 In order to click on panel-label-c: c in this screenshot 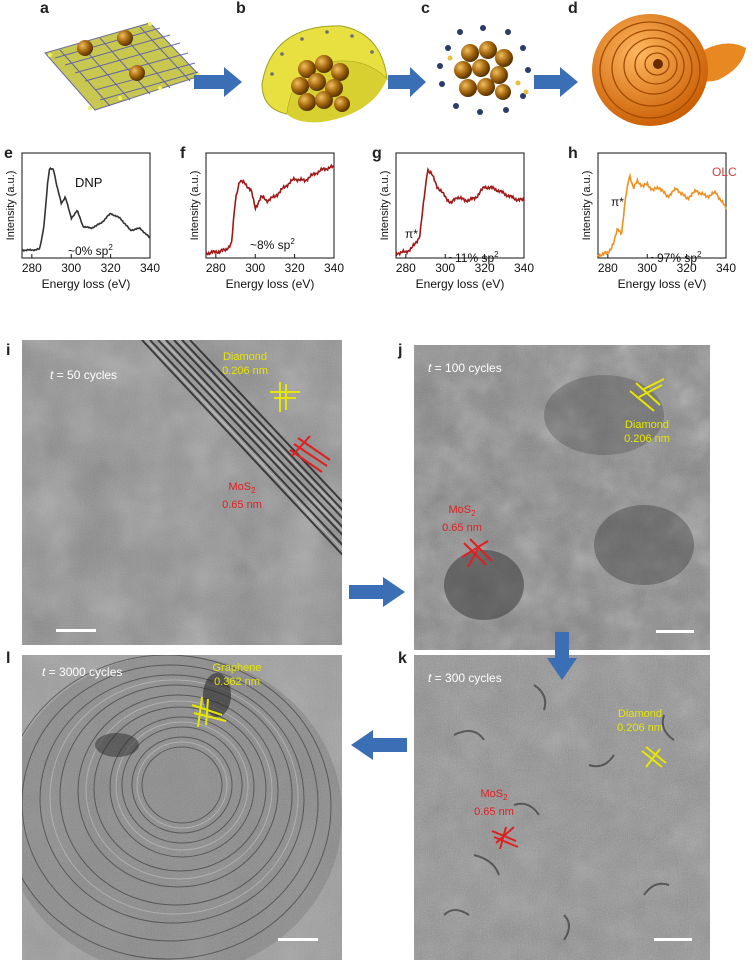, I will do `click(425, 8)`.